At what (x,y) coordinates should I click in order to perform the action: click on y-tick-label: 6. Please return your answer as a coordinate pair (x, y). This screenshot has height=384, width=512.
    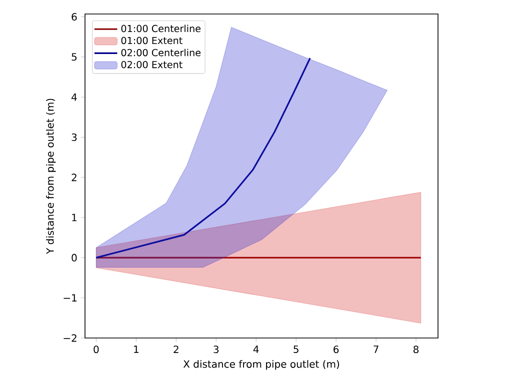
    Looking at the image, I should click on (74, 17).